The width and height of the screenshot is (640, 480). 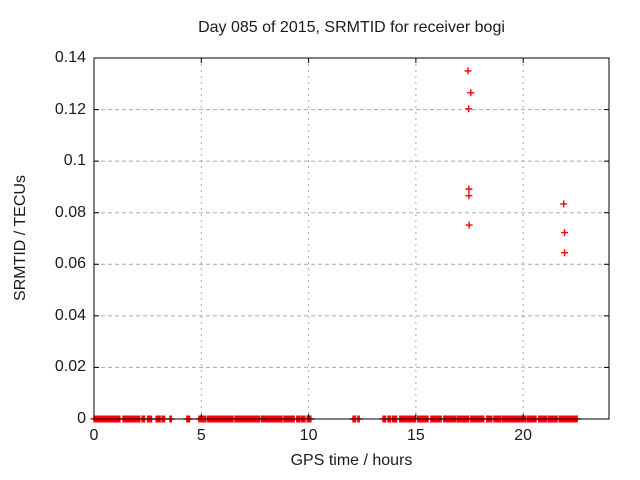 What do you see at coordinates (70, 57) in the screenshot?
I see `y-tick-label: 0.14` at bounding box center [70, 57].